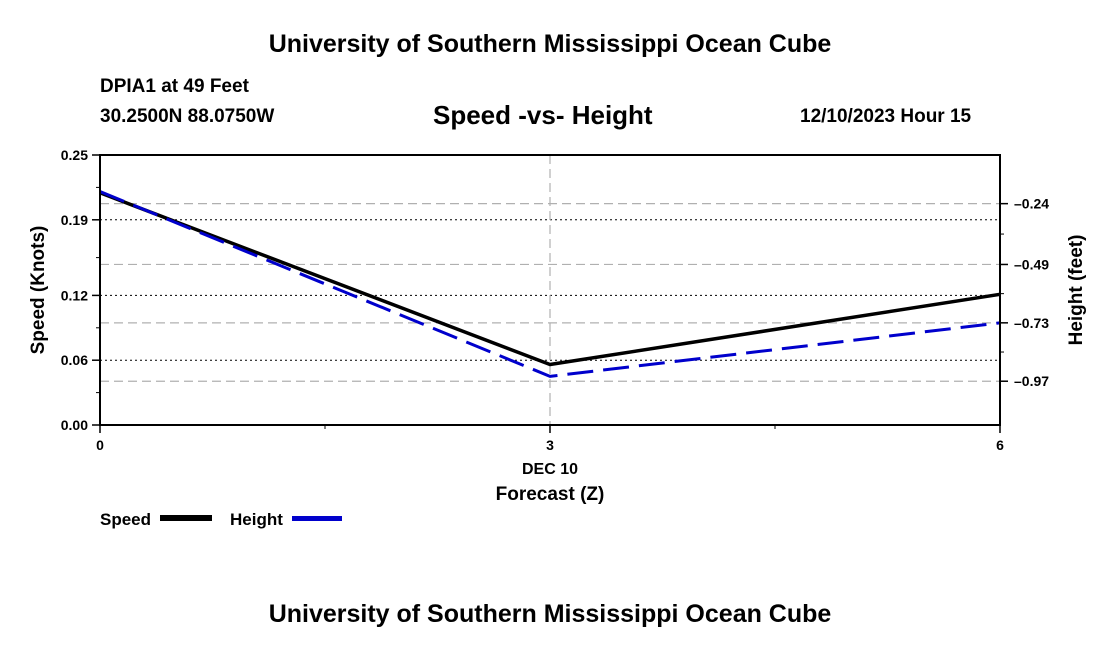  Describe the element at coordinates (74, 220) in the screenshot. I see `y-tick-label: 0.19` at that location.